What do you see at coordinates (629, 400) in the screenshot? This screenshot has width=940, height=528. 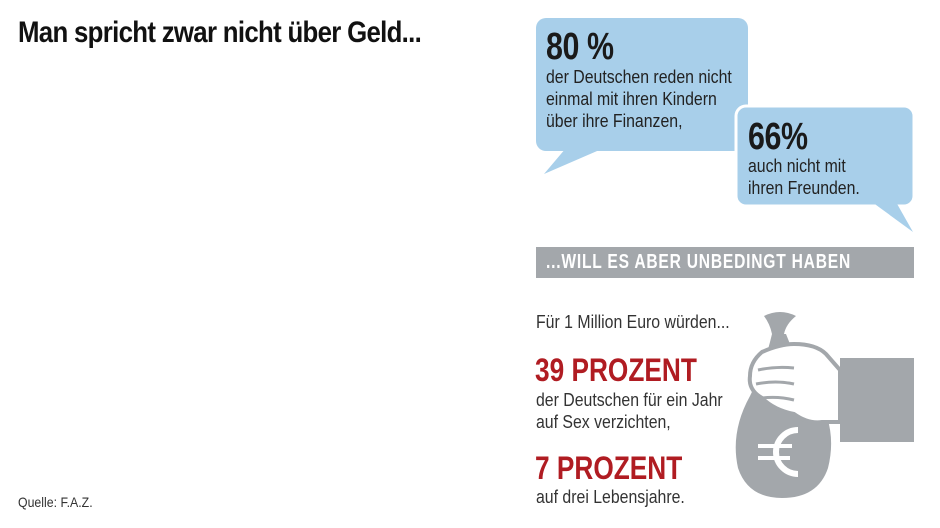 I see `fact1-line: der Deutschen für ein Jahr` at bounding box center [629, 400].